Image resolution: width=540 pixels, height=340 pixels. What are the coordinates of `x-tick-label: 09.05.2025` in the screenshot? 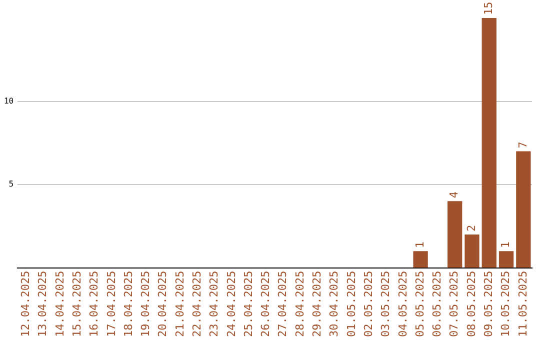 It's located at (488, 304).